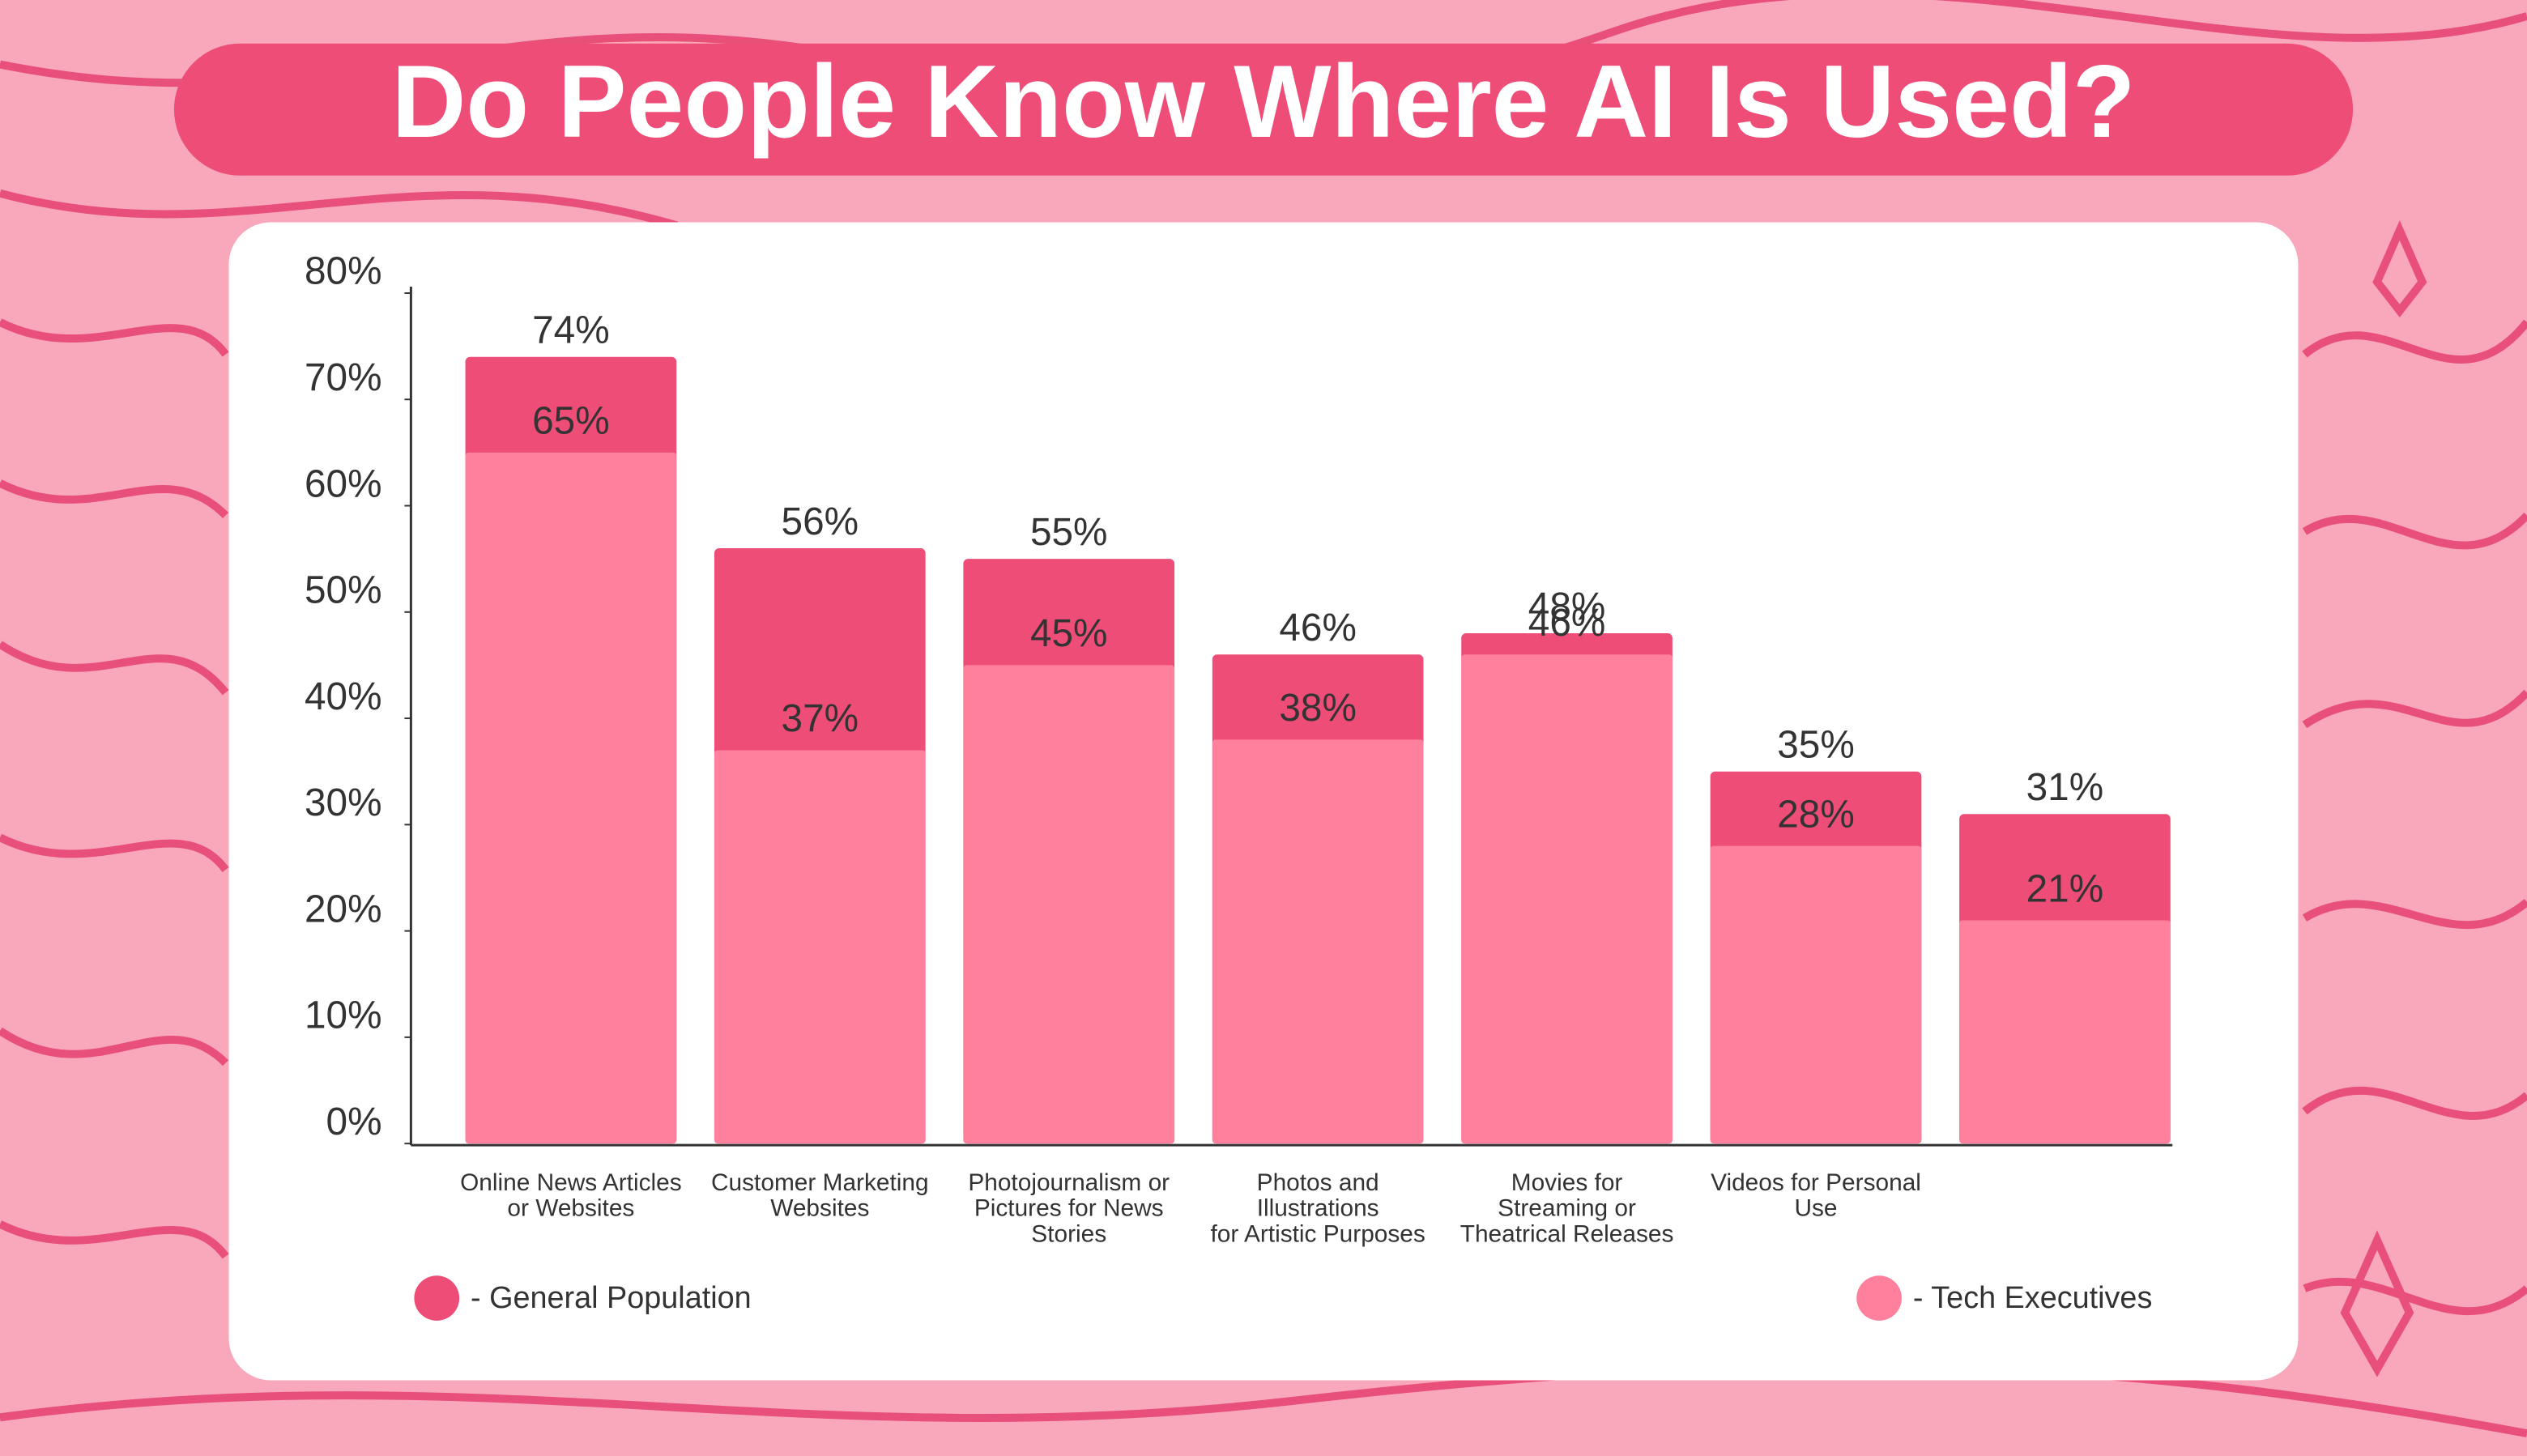 The image size is (2527, 1456). Describe the element at coordinates (571, 330) in the screenshot. I see `value-label: 74%` at that location.